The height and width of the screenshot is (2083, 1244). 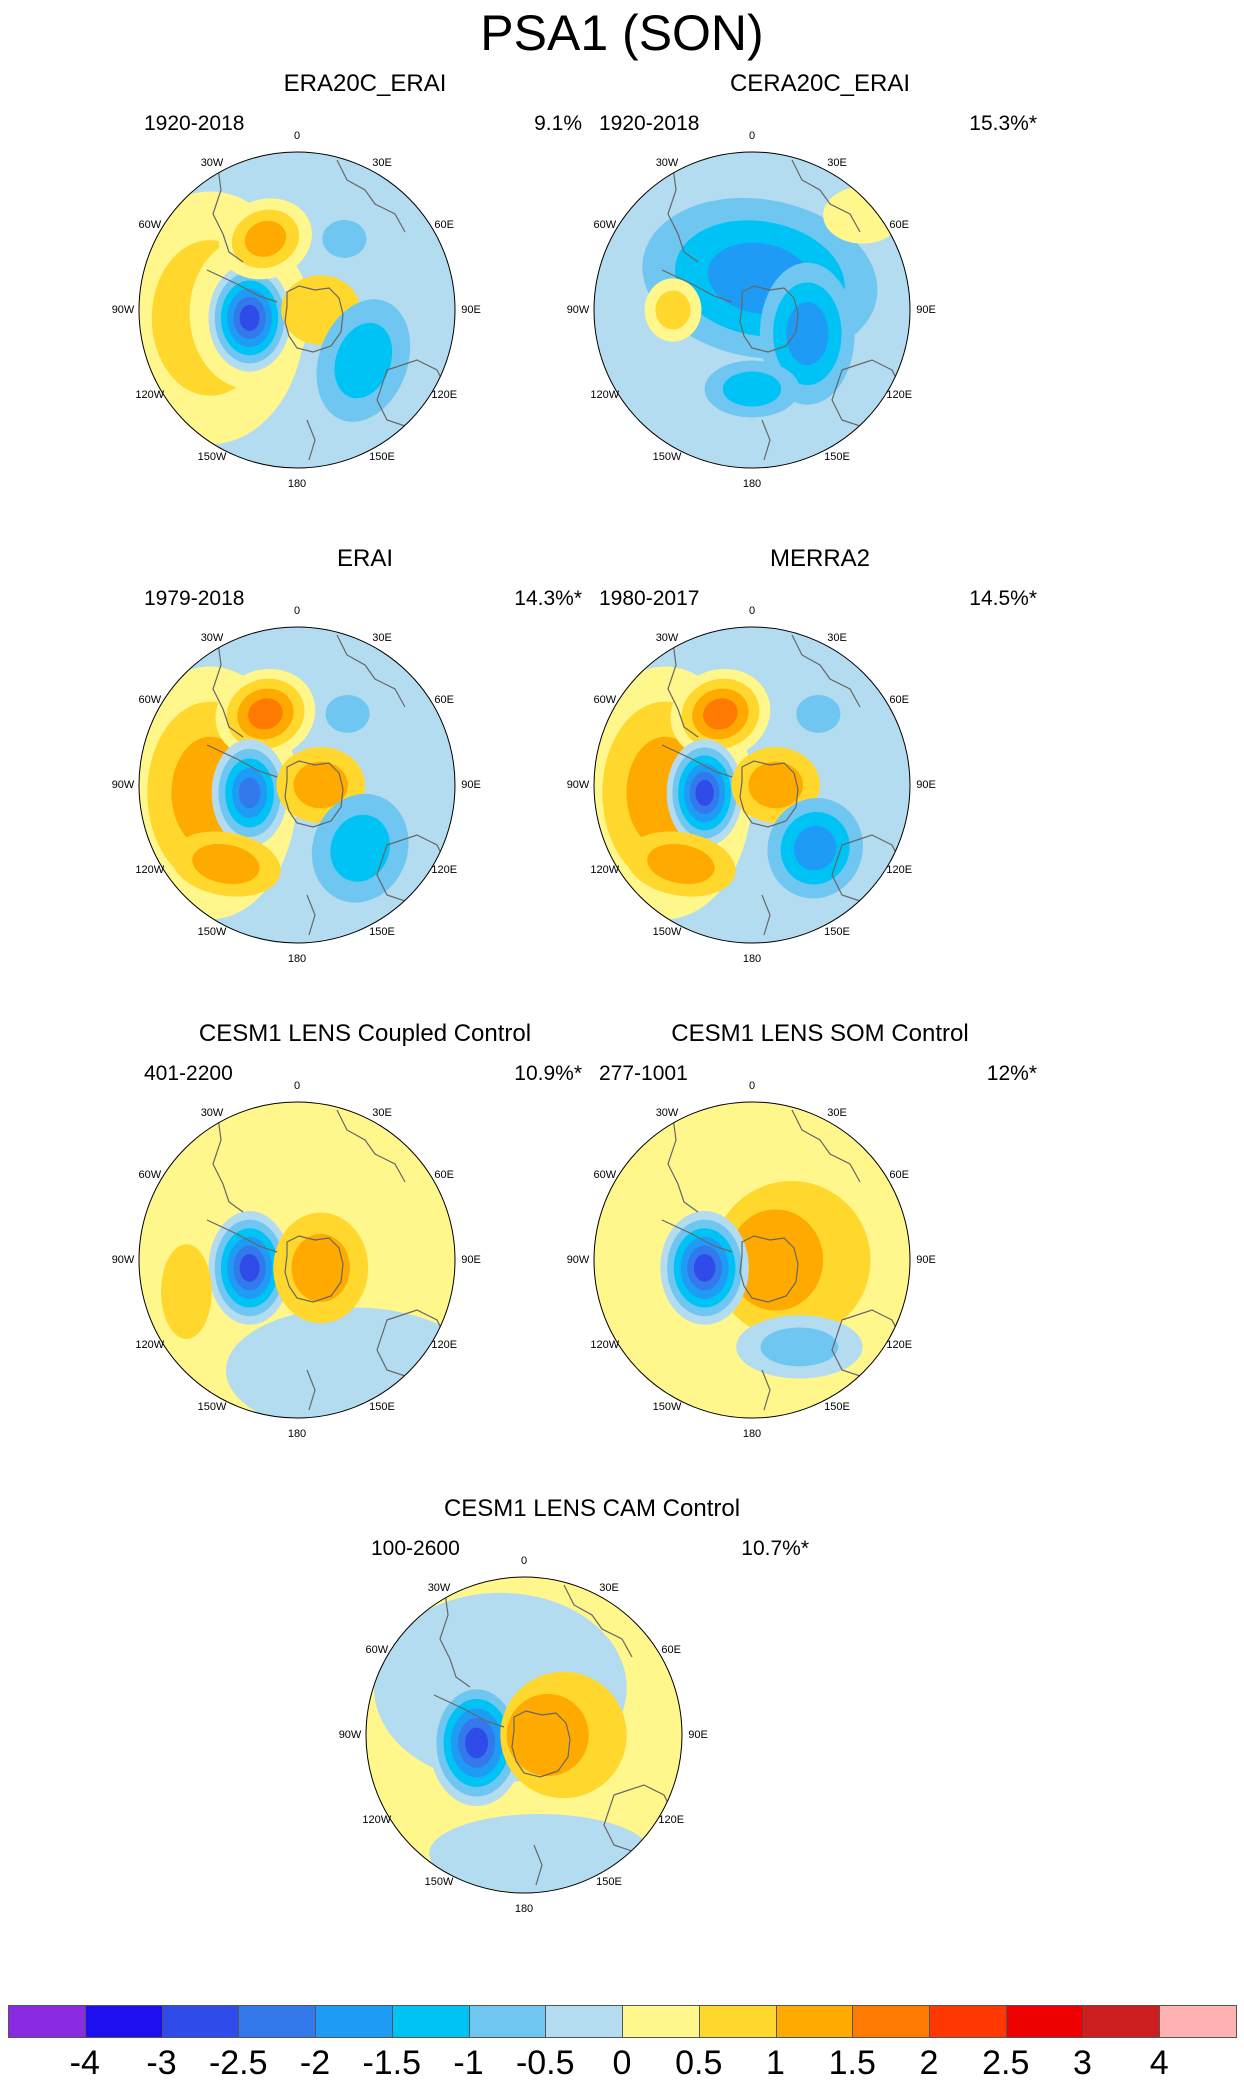 What do you see at coordinates (548, 1073) in the screenshot?
I see `panel-variance: 10.9%*` at bounding box center [548, 1073].